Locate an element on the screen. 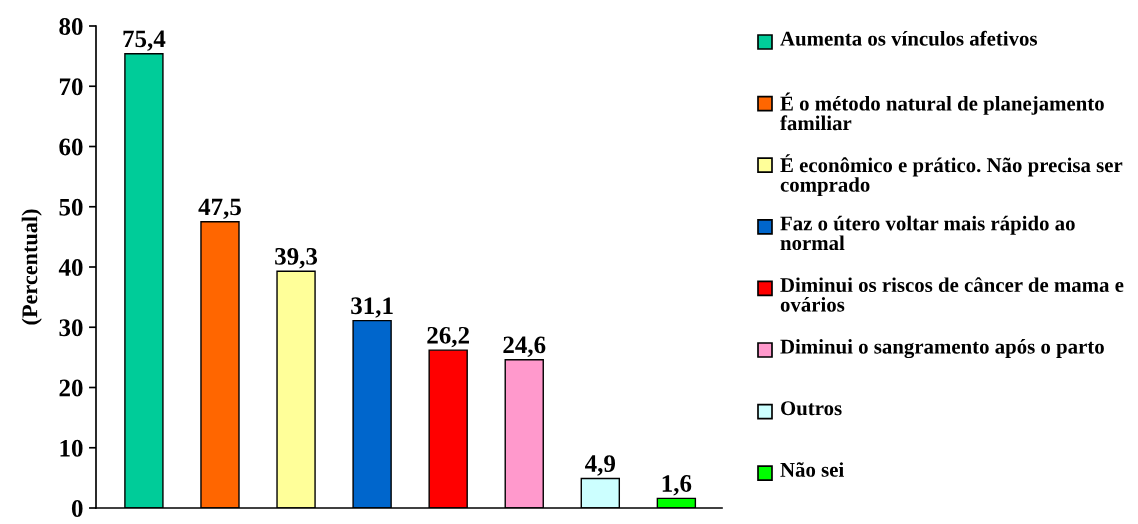  legend-label: Diminui o sangramento após o parto is located at coordinates (942, 349).